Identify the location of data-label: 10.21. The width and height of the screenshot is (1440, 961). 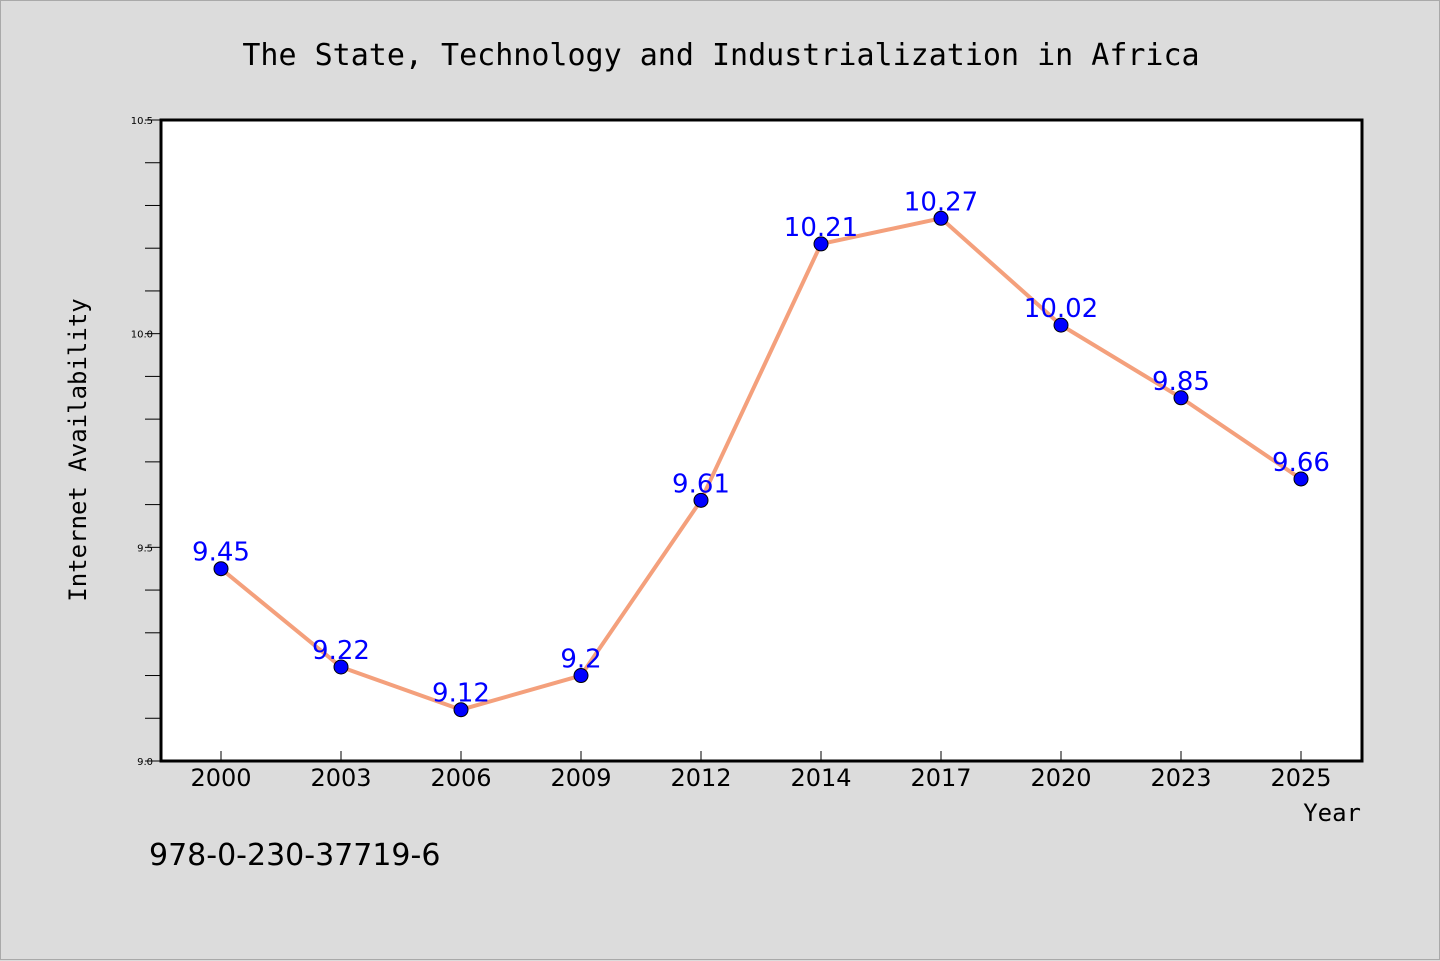
(821, 228).